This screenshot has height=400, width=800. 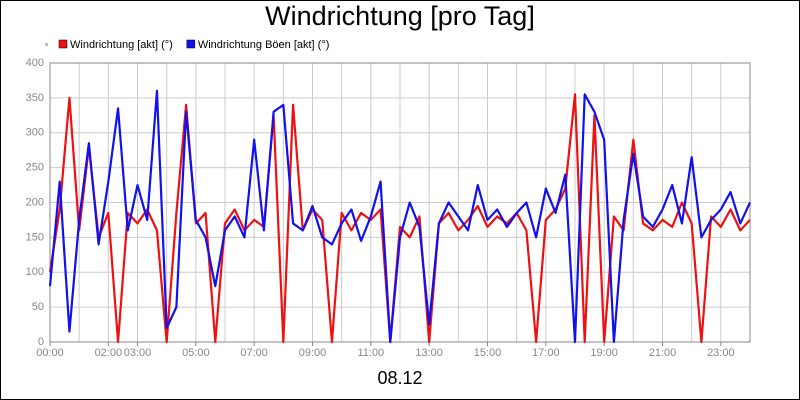 I want to click on y-tick-label: 300, so click(x=35, y=133).